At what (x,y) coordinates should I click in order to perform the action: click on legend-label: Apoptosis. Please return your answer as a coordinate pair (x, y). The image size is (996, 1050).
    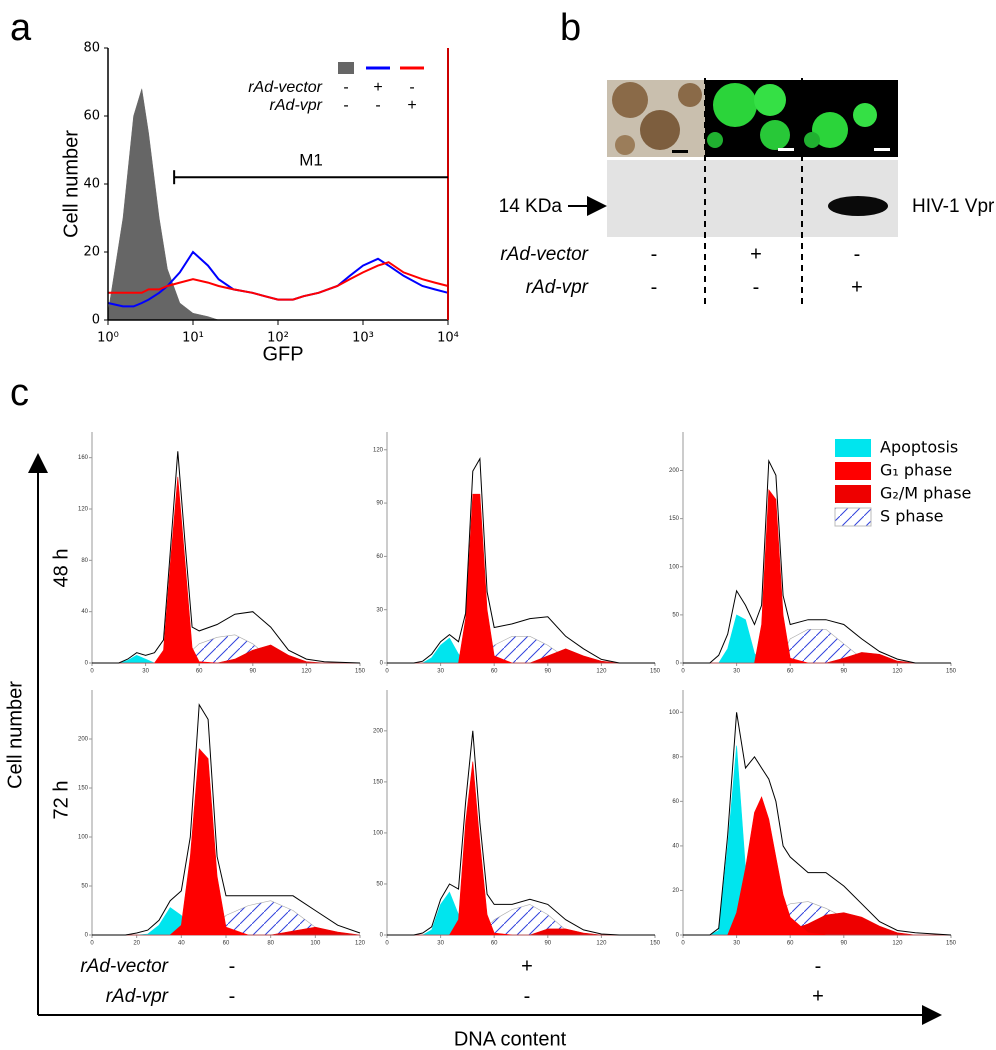
    Looking at the image, I should click on (919, 447).